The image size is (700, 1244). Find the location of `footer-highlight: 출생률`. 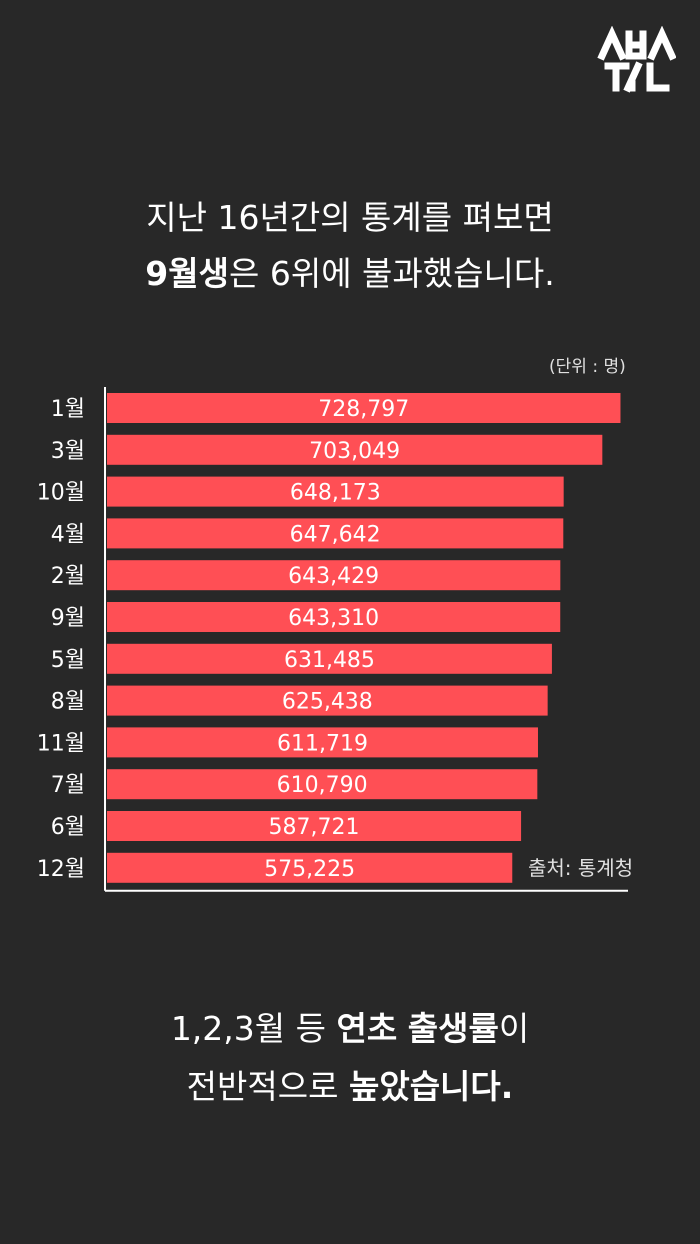

footer-highlight: 출생률 is located at coordinates (453, 1028).